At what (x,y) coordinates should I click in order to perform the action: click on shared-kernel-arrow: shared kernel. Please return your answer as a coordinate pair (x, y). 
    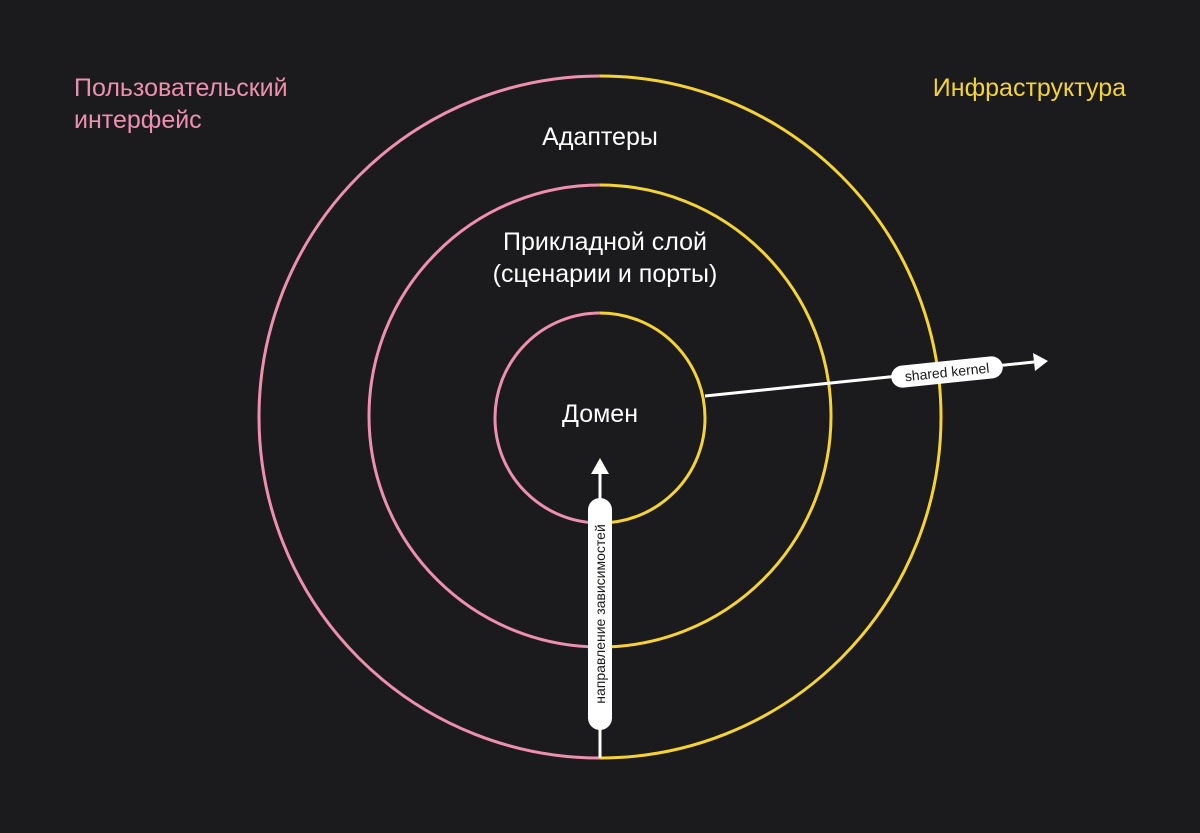
    Looking at the image, I should click on (876, 375).